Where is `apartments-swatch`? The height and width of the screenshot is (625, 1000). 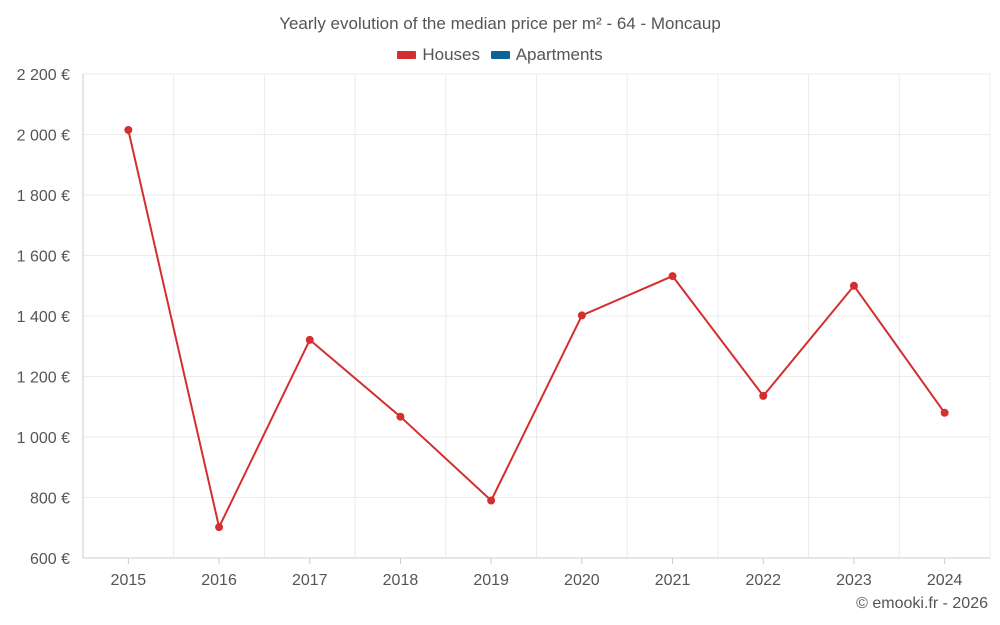 apartments-swatch is located at coordinates (500, 55).